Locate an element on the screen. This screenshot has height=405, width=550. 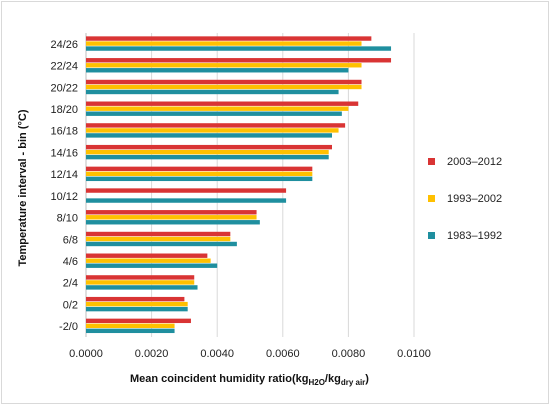
y-tick-label: 22/24 is located at coordinates (64, 67).